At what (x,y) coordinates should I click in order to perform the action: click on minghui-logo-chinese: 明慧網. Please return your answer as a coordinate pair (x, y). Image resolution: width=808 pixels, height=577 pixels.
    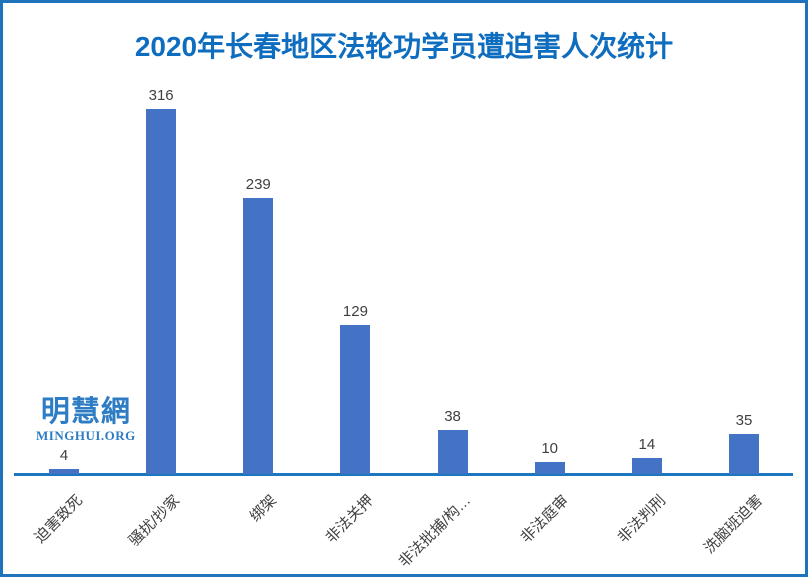
    Looking at the image, I should click on (85, 412).